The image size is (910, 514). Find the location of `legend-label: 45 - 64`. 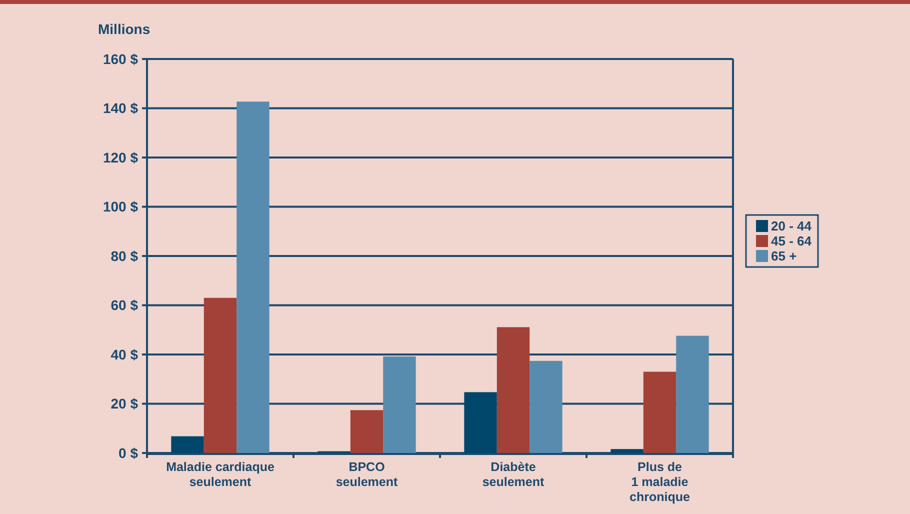

legend-label: 45 - 64 is located at coordinates (791, 241).